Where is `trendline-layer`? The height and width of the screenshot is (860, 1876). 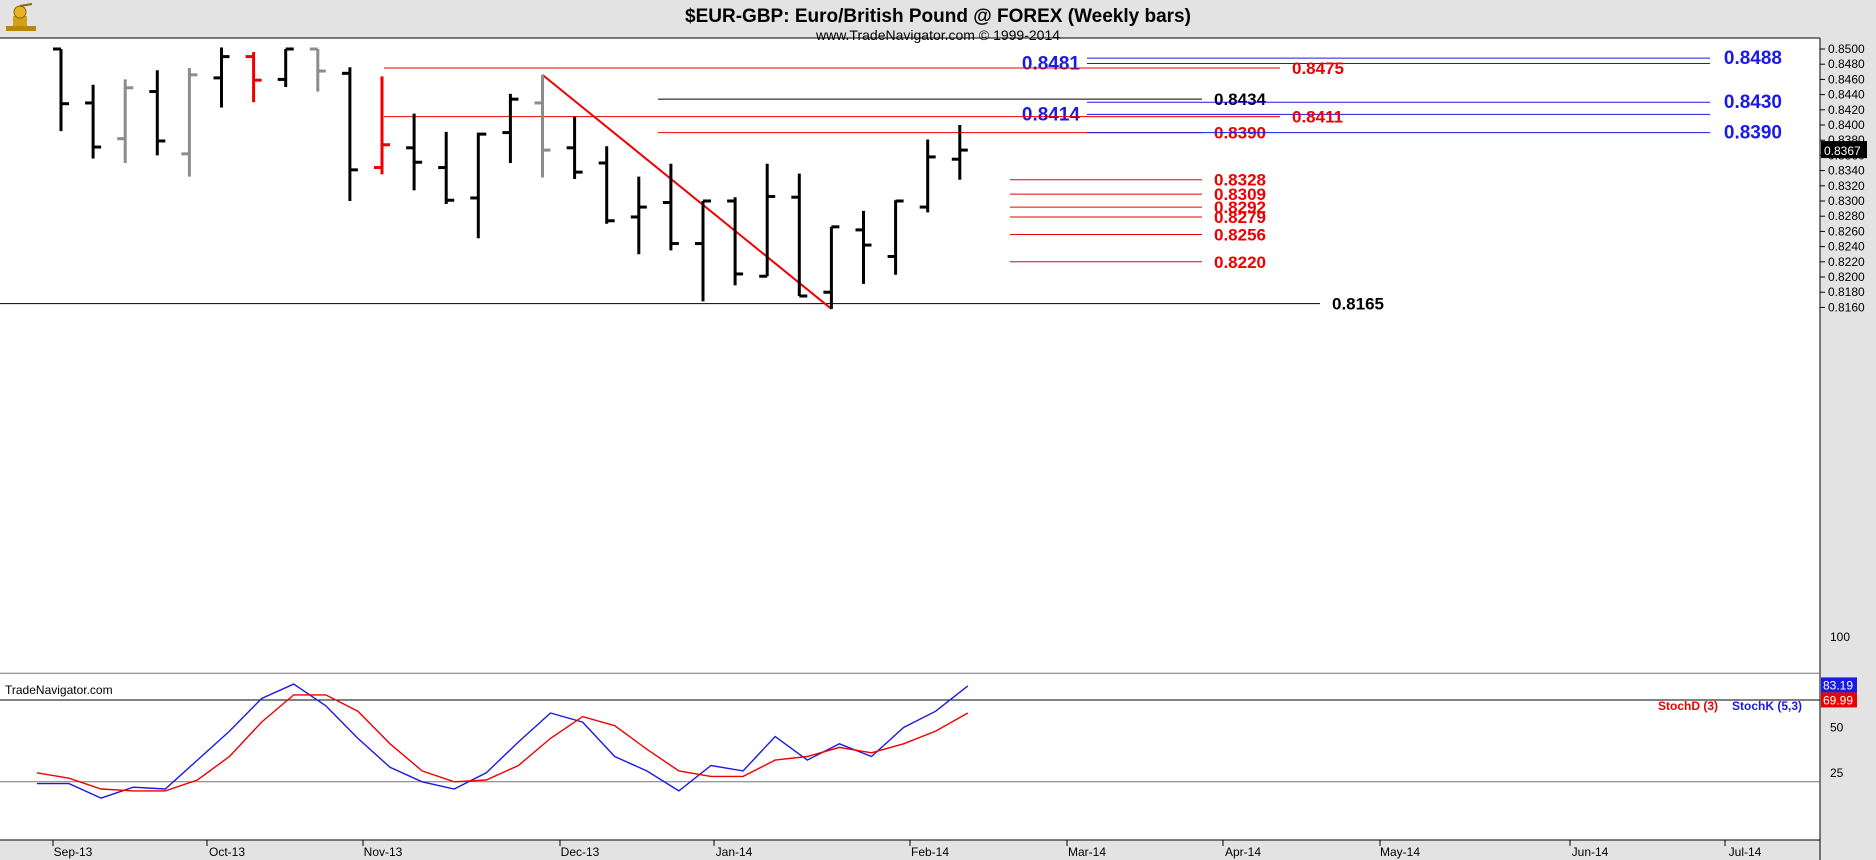 trendline-layer is located at coordinates (687, 192).